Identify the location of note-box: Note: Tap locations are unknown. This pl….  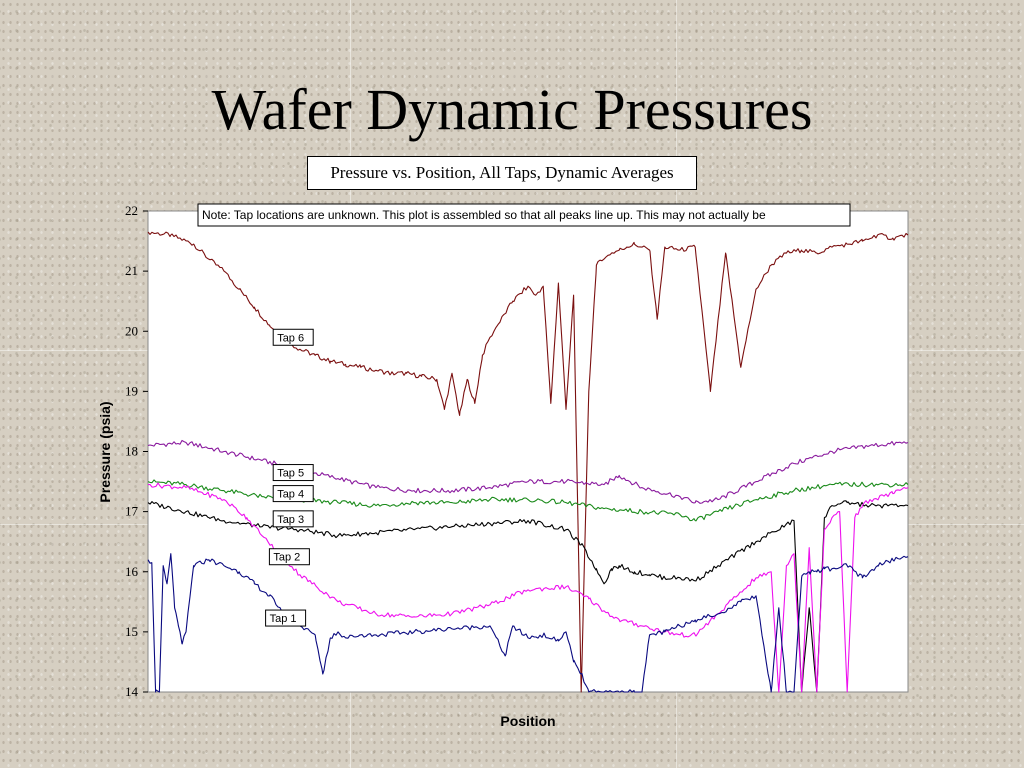
(524, 215).